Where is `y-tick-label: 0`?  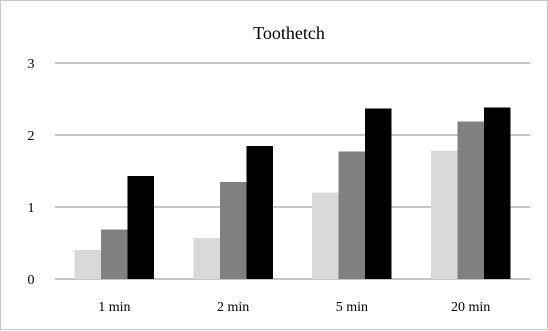
y-tick-label: 0 is located at coordinates (31, 280).